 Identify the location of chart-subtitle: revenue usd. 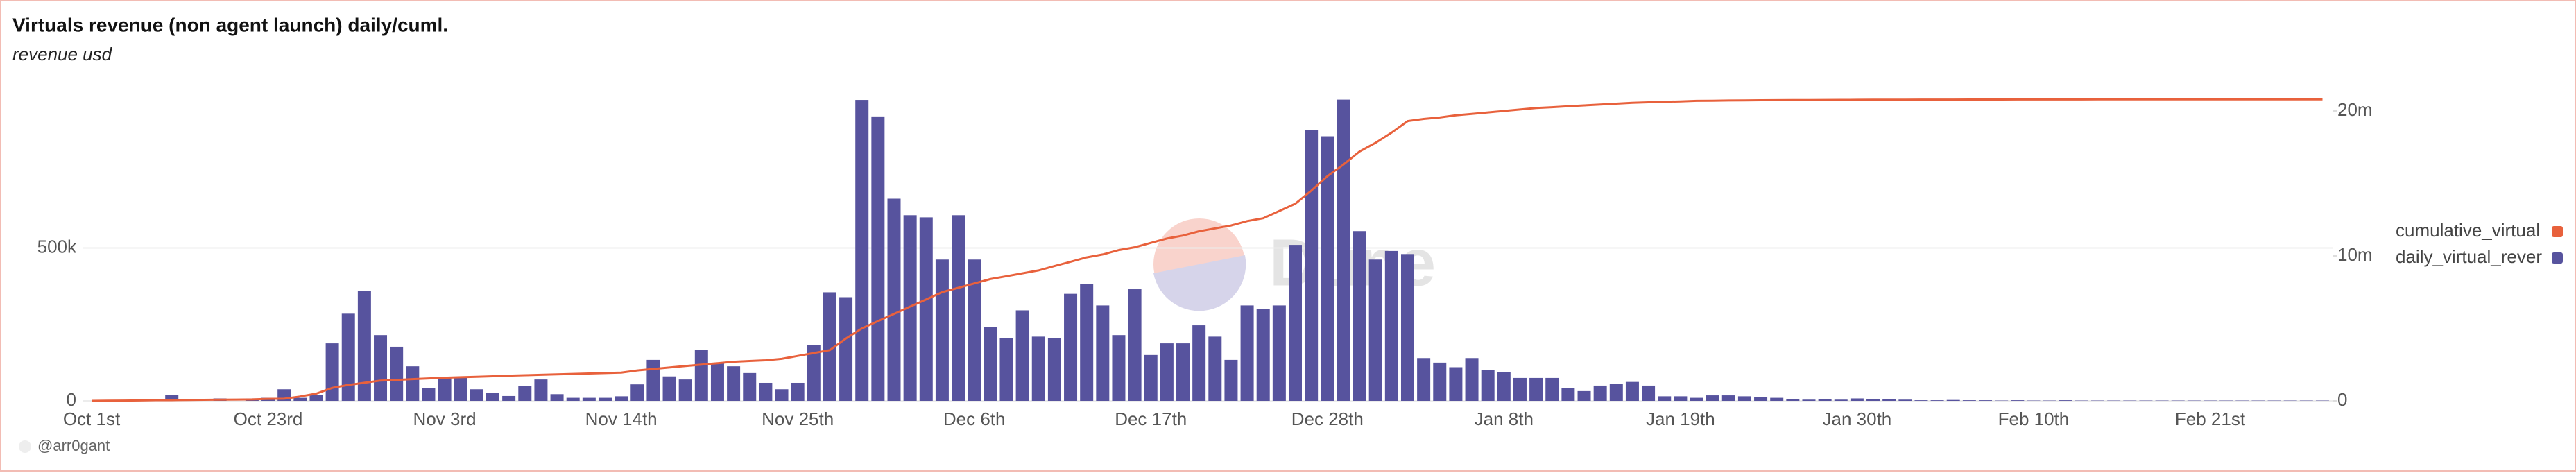
(62, 54).